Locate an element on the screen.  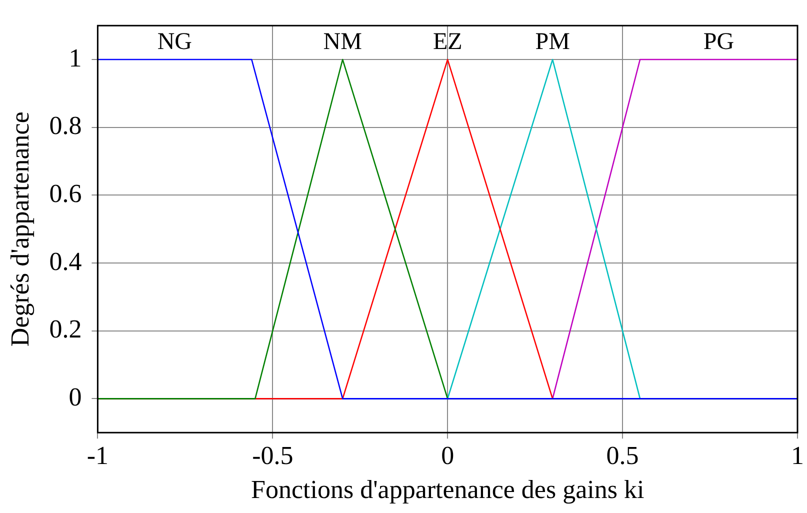
series-label: PG is located at coordinates (718, 41).